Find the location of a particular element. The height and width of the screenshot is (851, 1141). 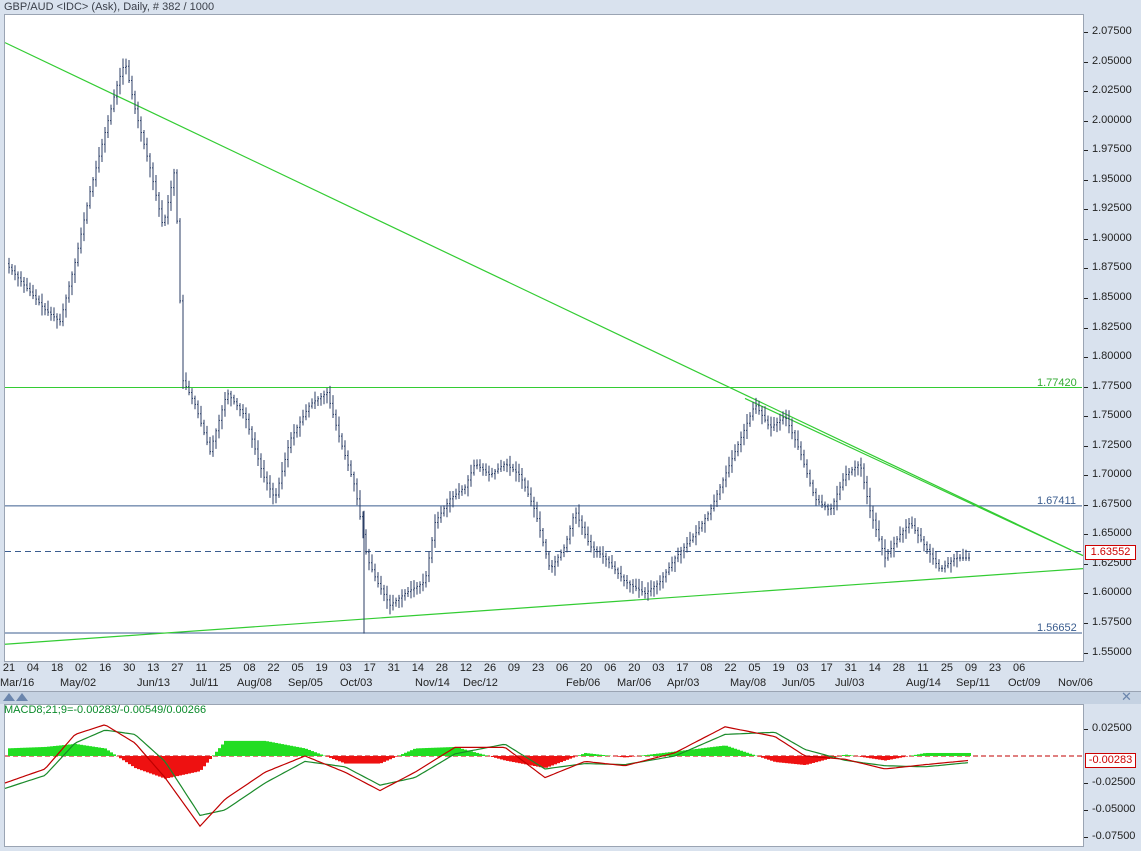

last-price-badge: 1.63552 is located at coordinates (1110, 552).